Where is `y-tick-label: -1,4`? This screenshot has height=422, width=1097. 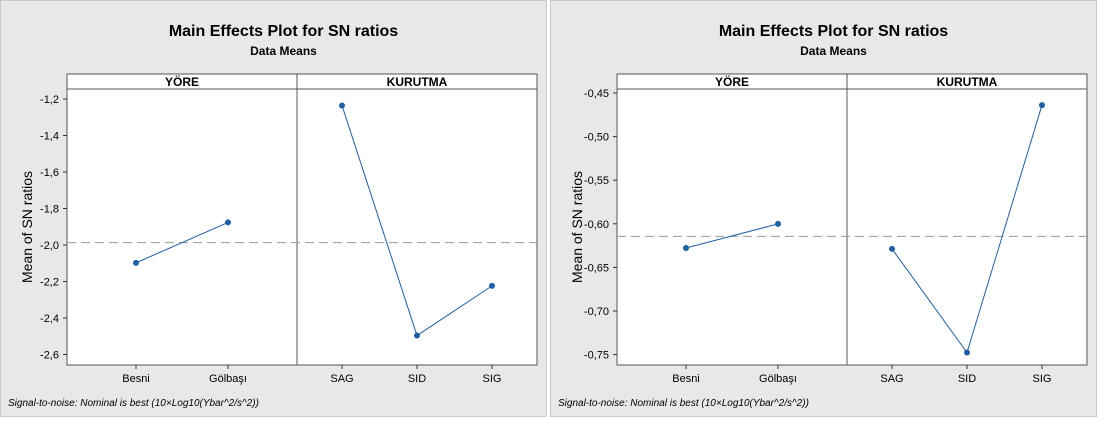 y-tick-label: -1,4 is located at coordinates (49, 137).